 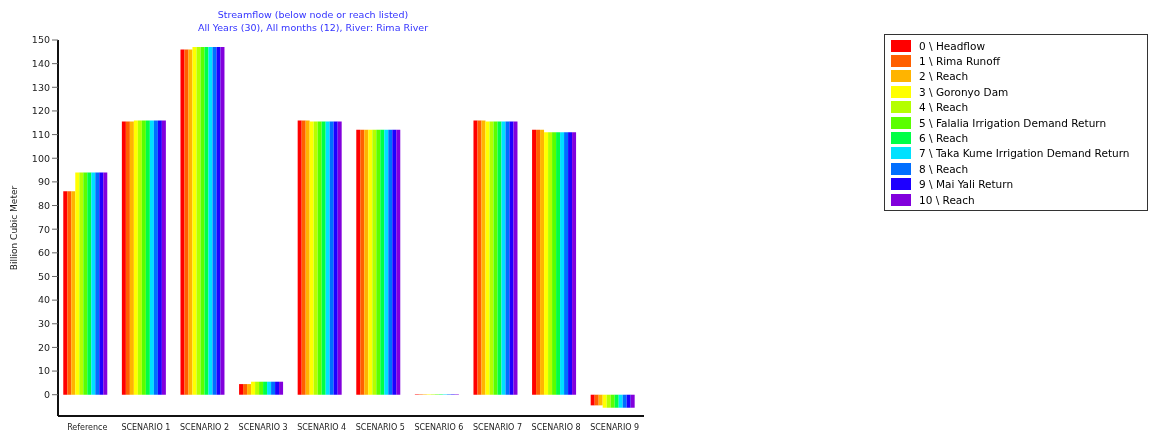 What do you see at coordinates (43, 324) in the screenshot?
I see `y-tick-label: 30` at bounding box center [43, 324].